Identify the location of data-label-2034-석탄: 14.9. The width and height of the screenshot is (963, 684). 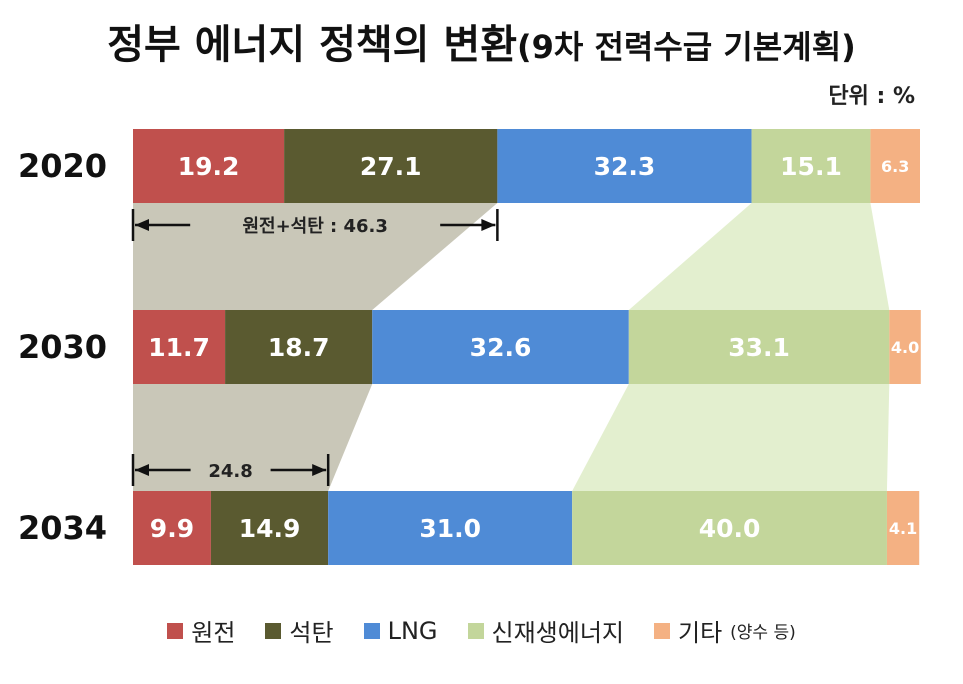
(270, 528).